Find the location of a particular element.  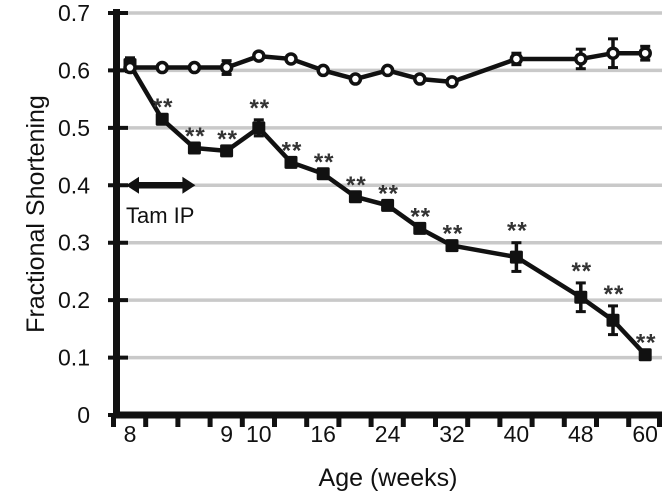

tam-ip-label: Tam IP is located at coordinates (160, 215).